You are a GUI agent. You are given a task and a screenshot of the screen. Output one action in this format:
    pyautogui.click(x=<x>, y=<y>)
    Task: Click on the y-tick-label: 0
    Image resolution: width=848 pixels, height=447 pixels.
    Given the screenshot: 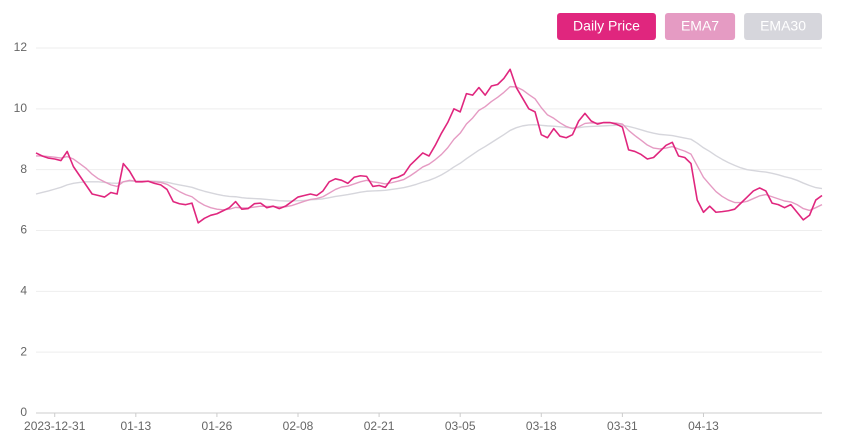 What is the action you would take?
    pyautogui.click(x=23, y=412)
    